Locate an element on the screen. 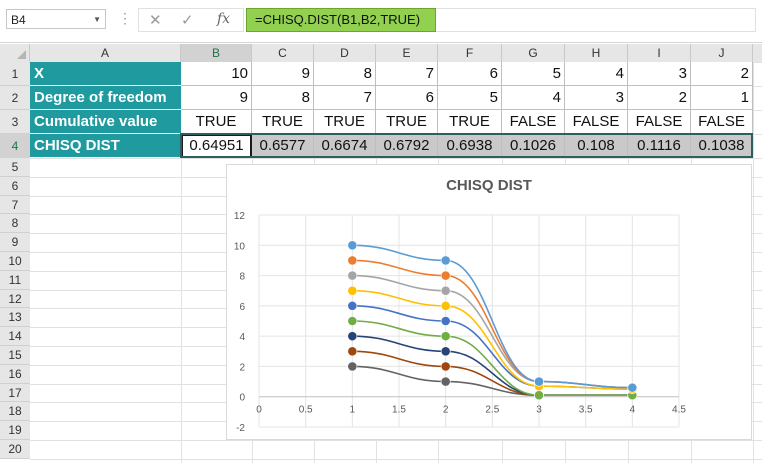 This screenshot has height=463, width=762. row-label: Cumulative value is located at coordinates (105, 122).